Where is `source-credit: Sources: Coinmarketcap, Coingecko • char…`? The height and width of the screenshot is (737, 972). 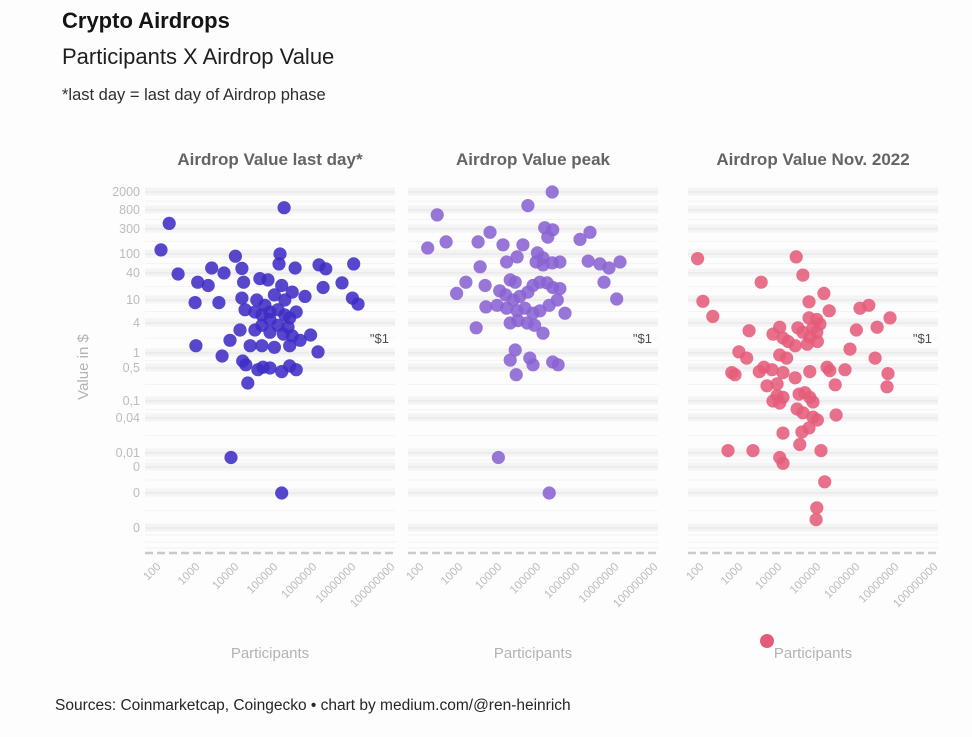 source-credit: Sources: Coinmarketcap, Coingecko • char… is located at coordinates (313, 705).